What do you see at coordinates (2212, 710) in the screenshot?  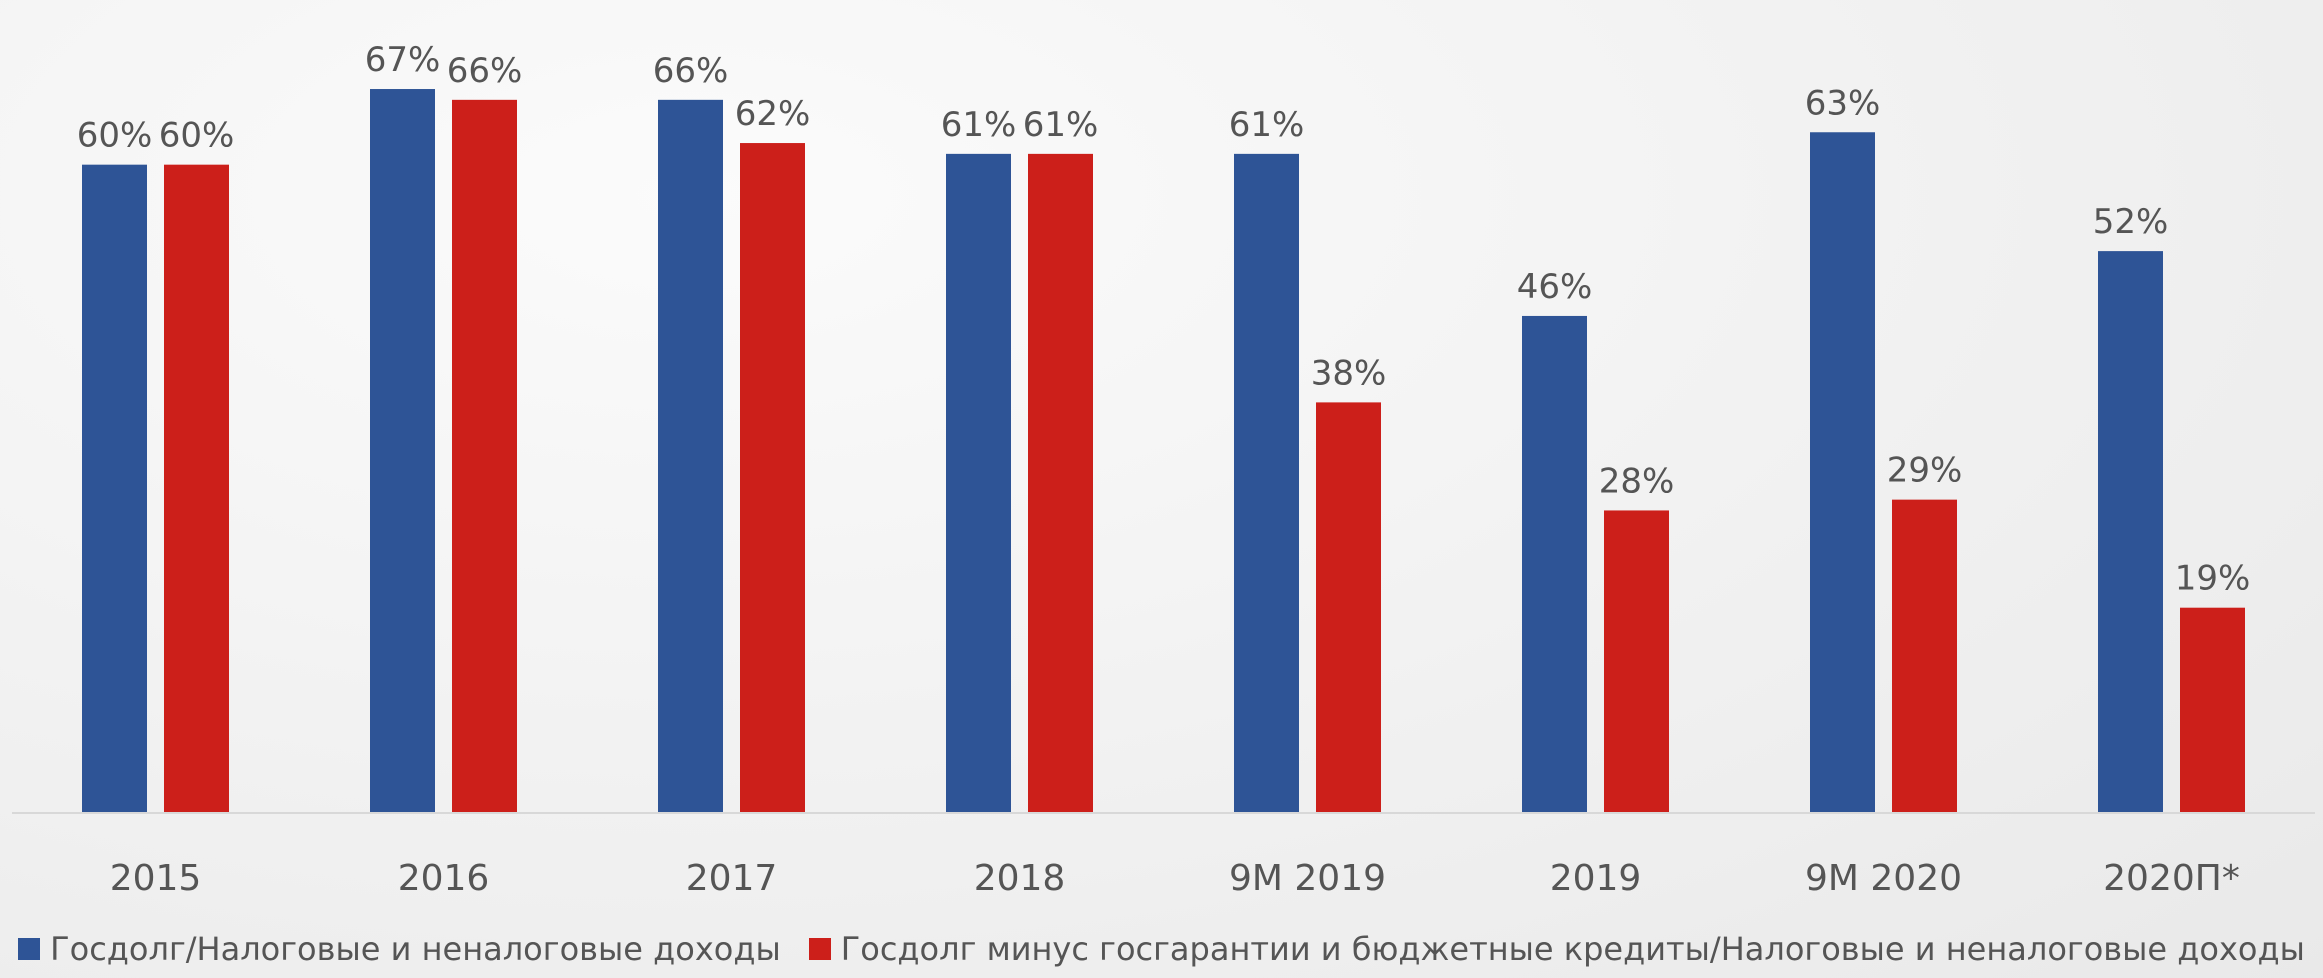 I see `bar-series-2-2020П*` at bounding box center [2212, 710].